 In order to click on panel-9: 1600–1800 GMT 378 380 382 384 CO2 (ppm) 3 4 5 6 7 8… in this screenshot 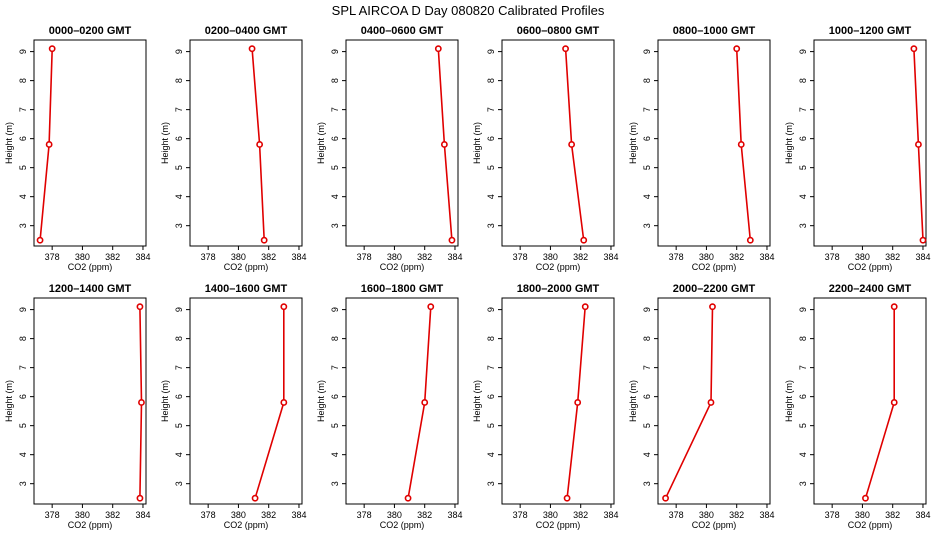, I will do `click(389, 406)`.